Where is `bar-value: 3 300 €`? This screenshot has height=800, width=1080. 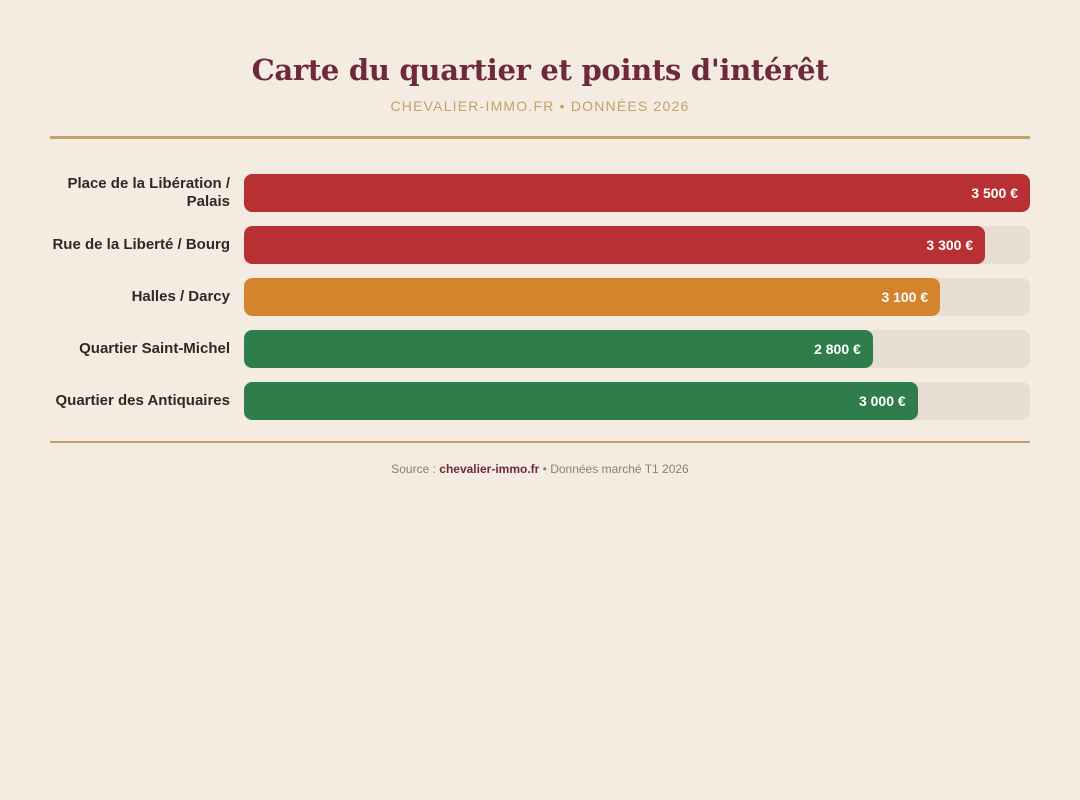 bar-value: 3 300 € is located at coordinates (950, 245).